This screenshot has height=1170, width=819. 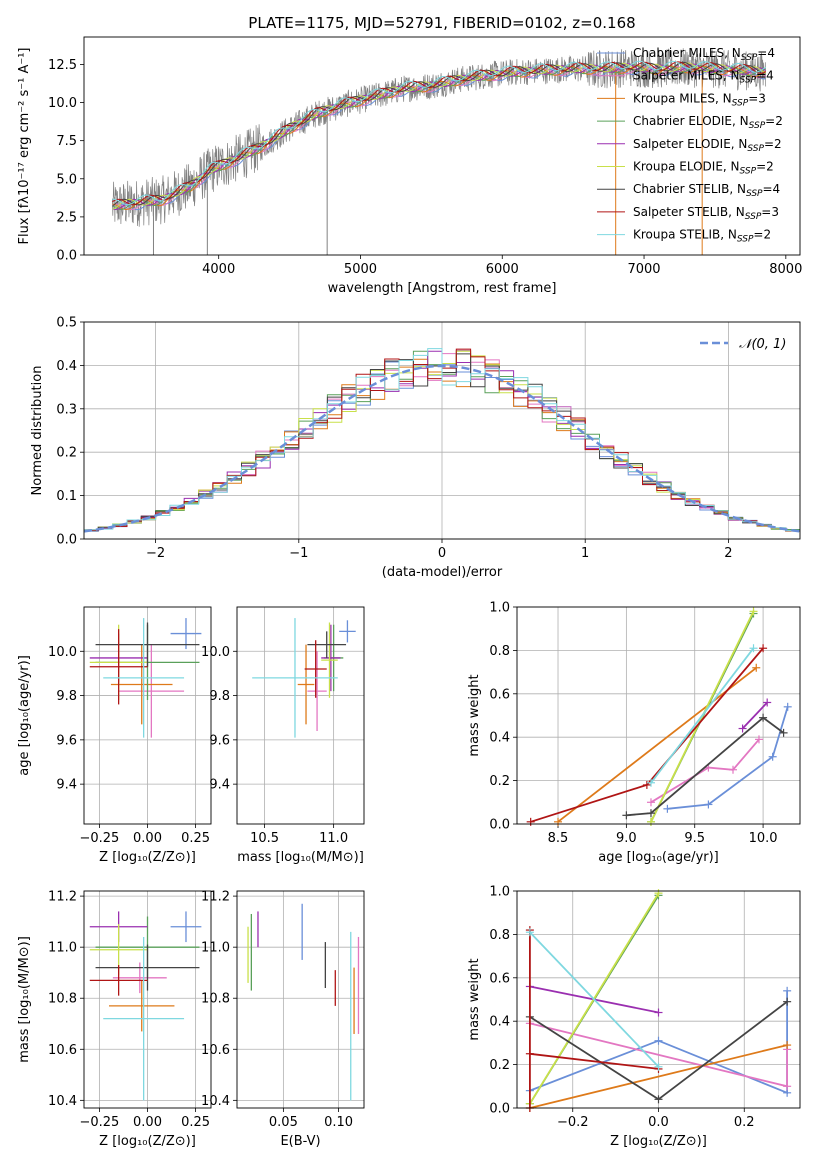 I want to click on age_vs_mass-axes: 10.5 11.0 9.4 9.6 9.8 10.0, so click(x=282, y=726).